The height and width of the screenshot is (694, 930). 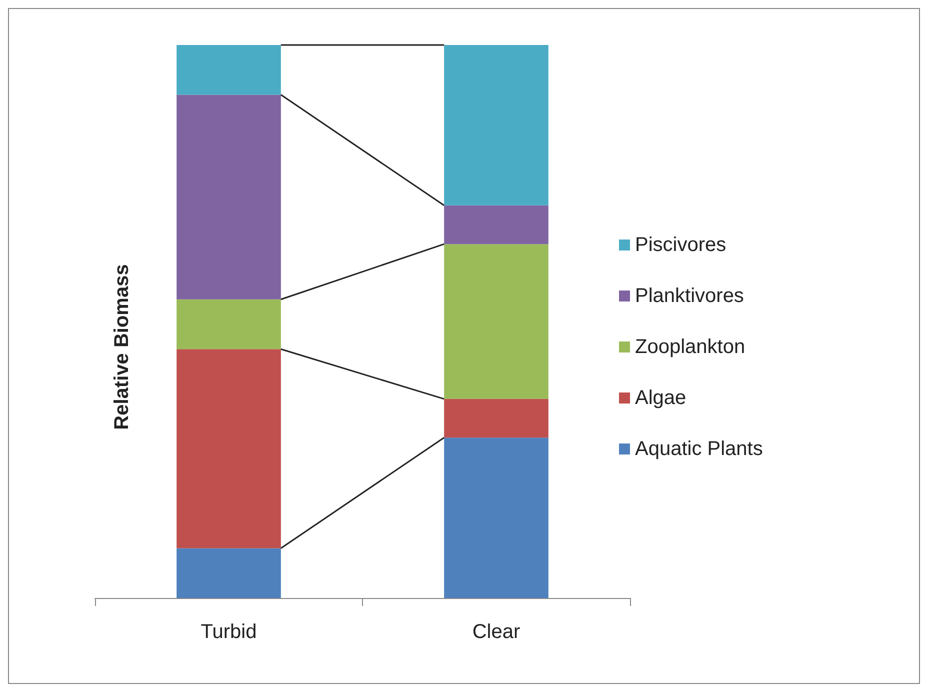 I want to click on legend-label: Planktivores, so click(x=689, y=296).